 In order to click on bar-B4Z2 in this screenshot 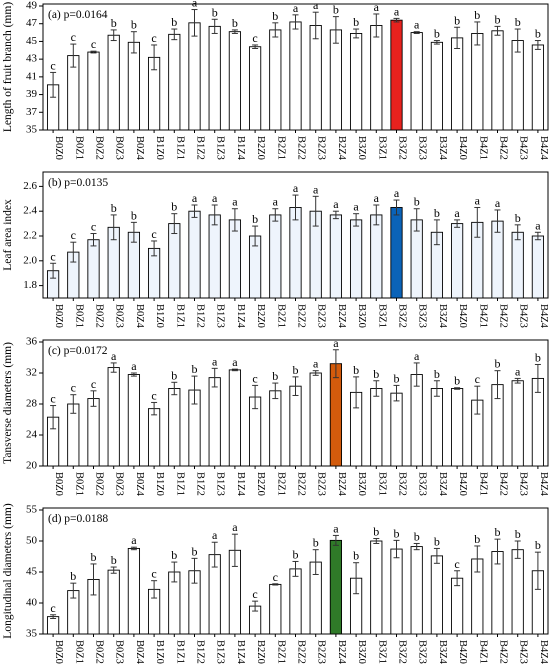, I will do `click(497, 80)`.